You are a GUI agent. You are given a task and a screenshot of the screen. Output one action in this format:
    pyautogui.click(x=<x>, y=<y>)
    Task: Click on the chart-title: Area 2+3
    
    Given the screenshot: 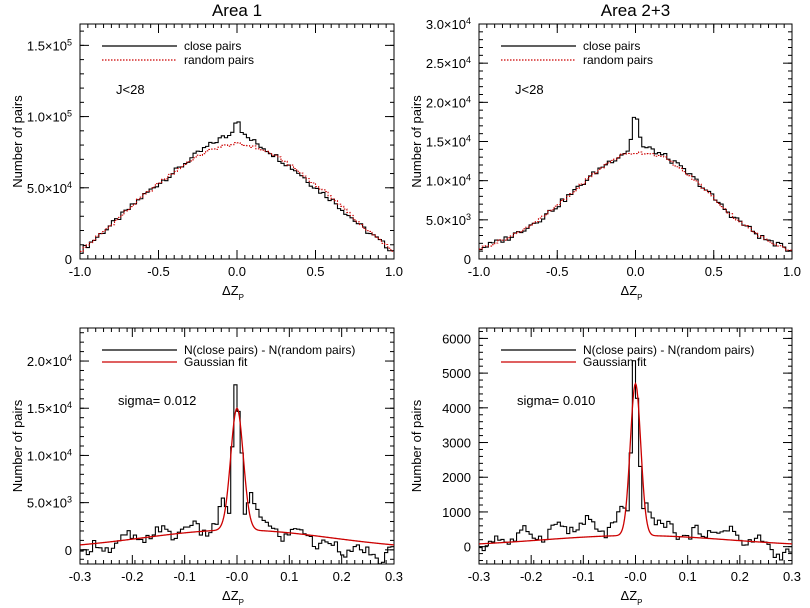 What is the action you would take?
    pyautogui.click(x=635, y=10)
    